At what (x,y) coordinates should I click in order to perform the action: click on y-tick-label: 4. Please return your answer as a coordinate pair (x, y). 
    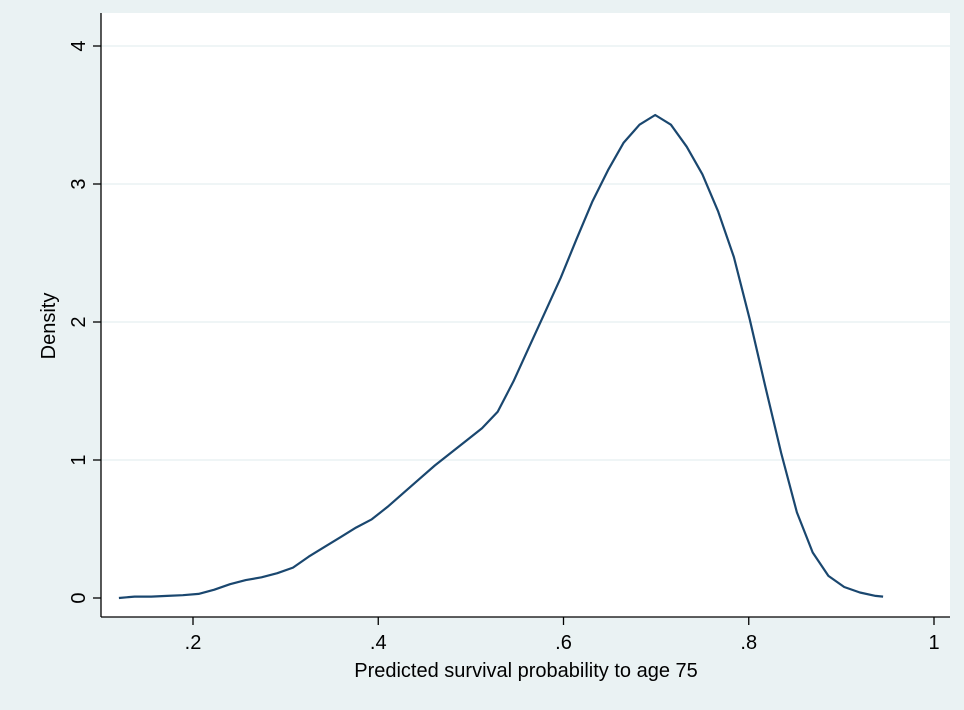
    Looking at the image, I should click on (79, 45).